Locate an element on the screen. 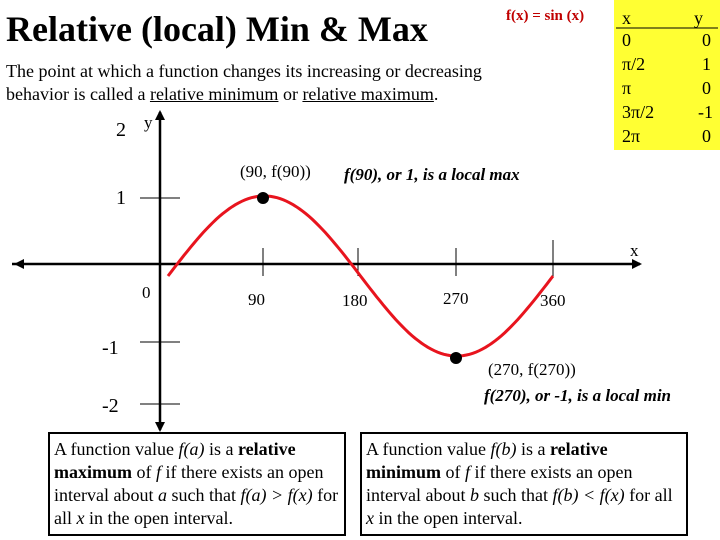 This screenshot has width=720, height=540. page-title: Relative (local) Min & Max is located at coordinates (217, 29).